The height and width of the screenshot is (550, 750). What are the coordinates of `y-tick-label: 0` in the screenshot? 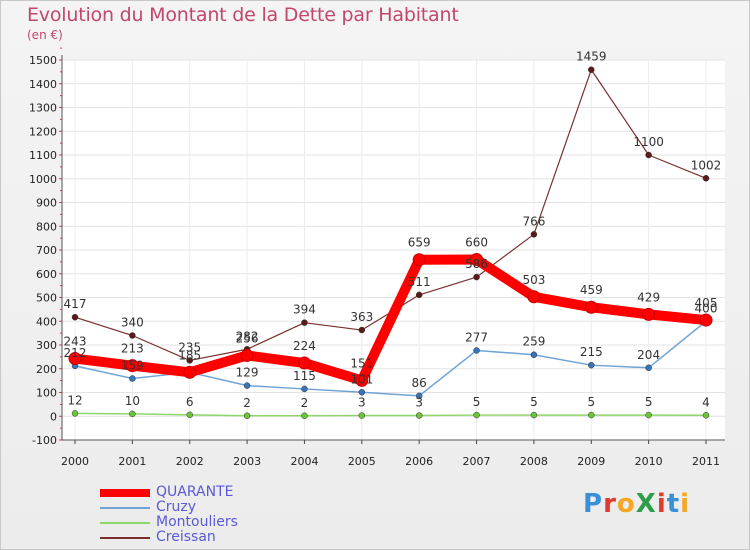 It's located at (53, 416).